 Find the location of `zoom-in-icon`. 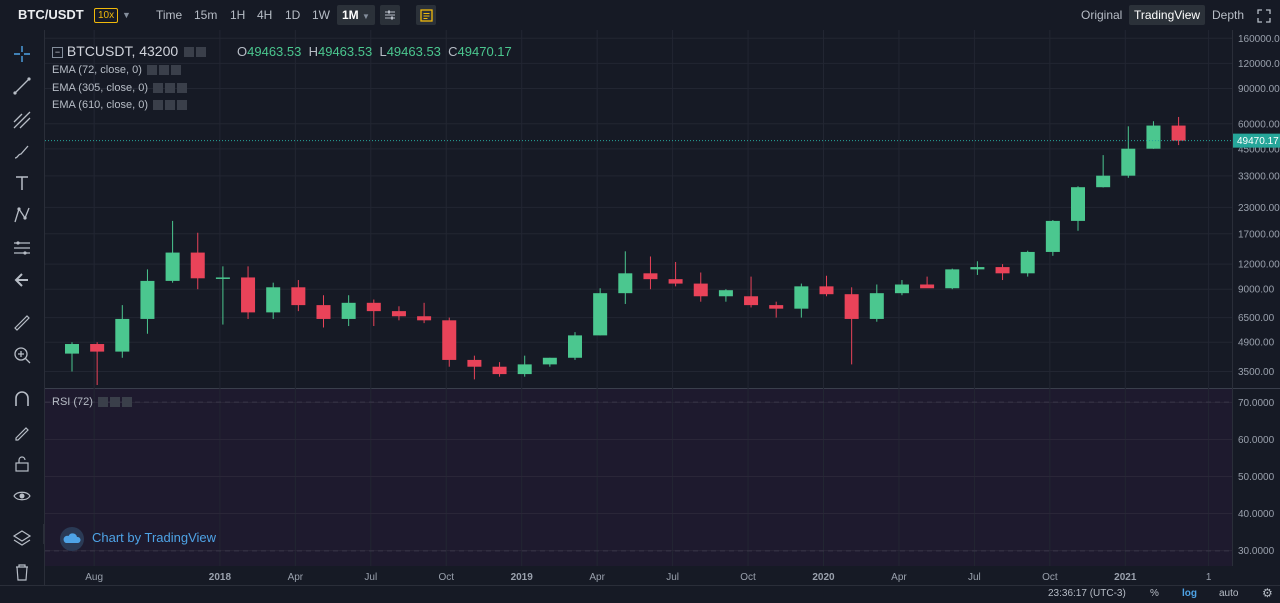

zoom-in-icon is located at coordinates (22, 355).